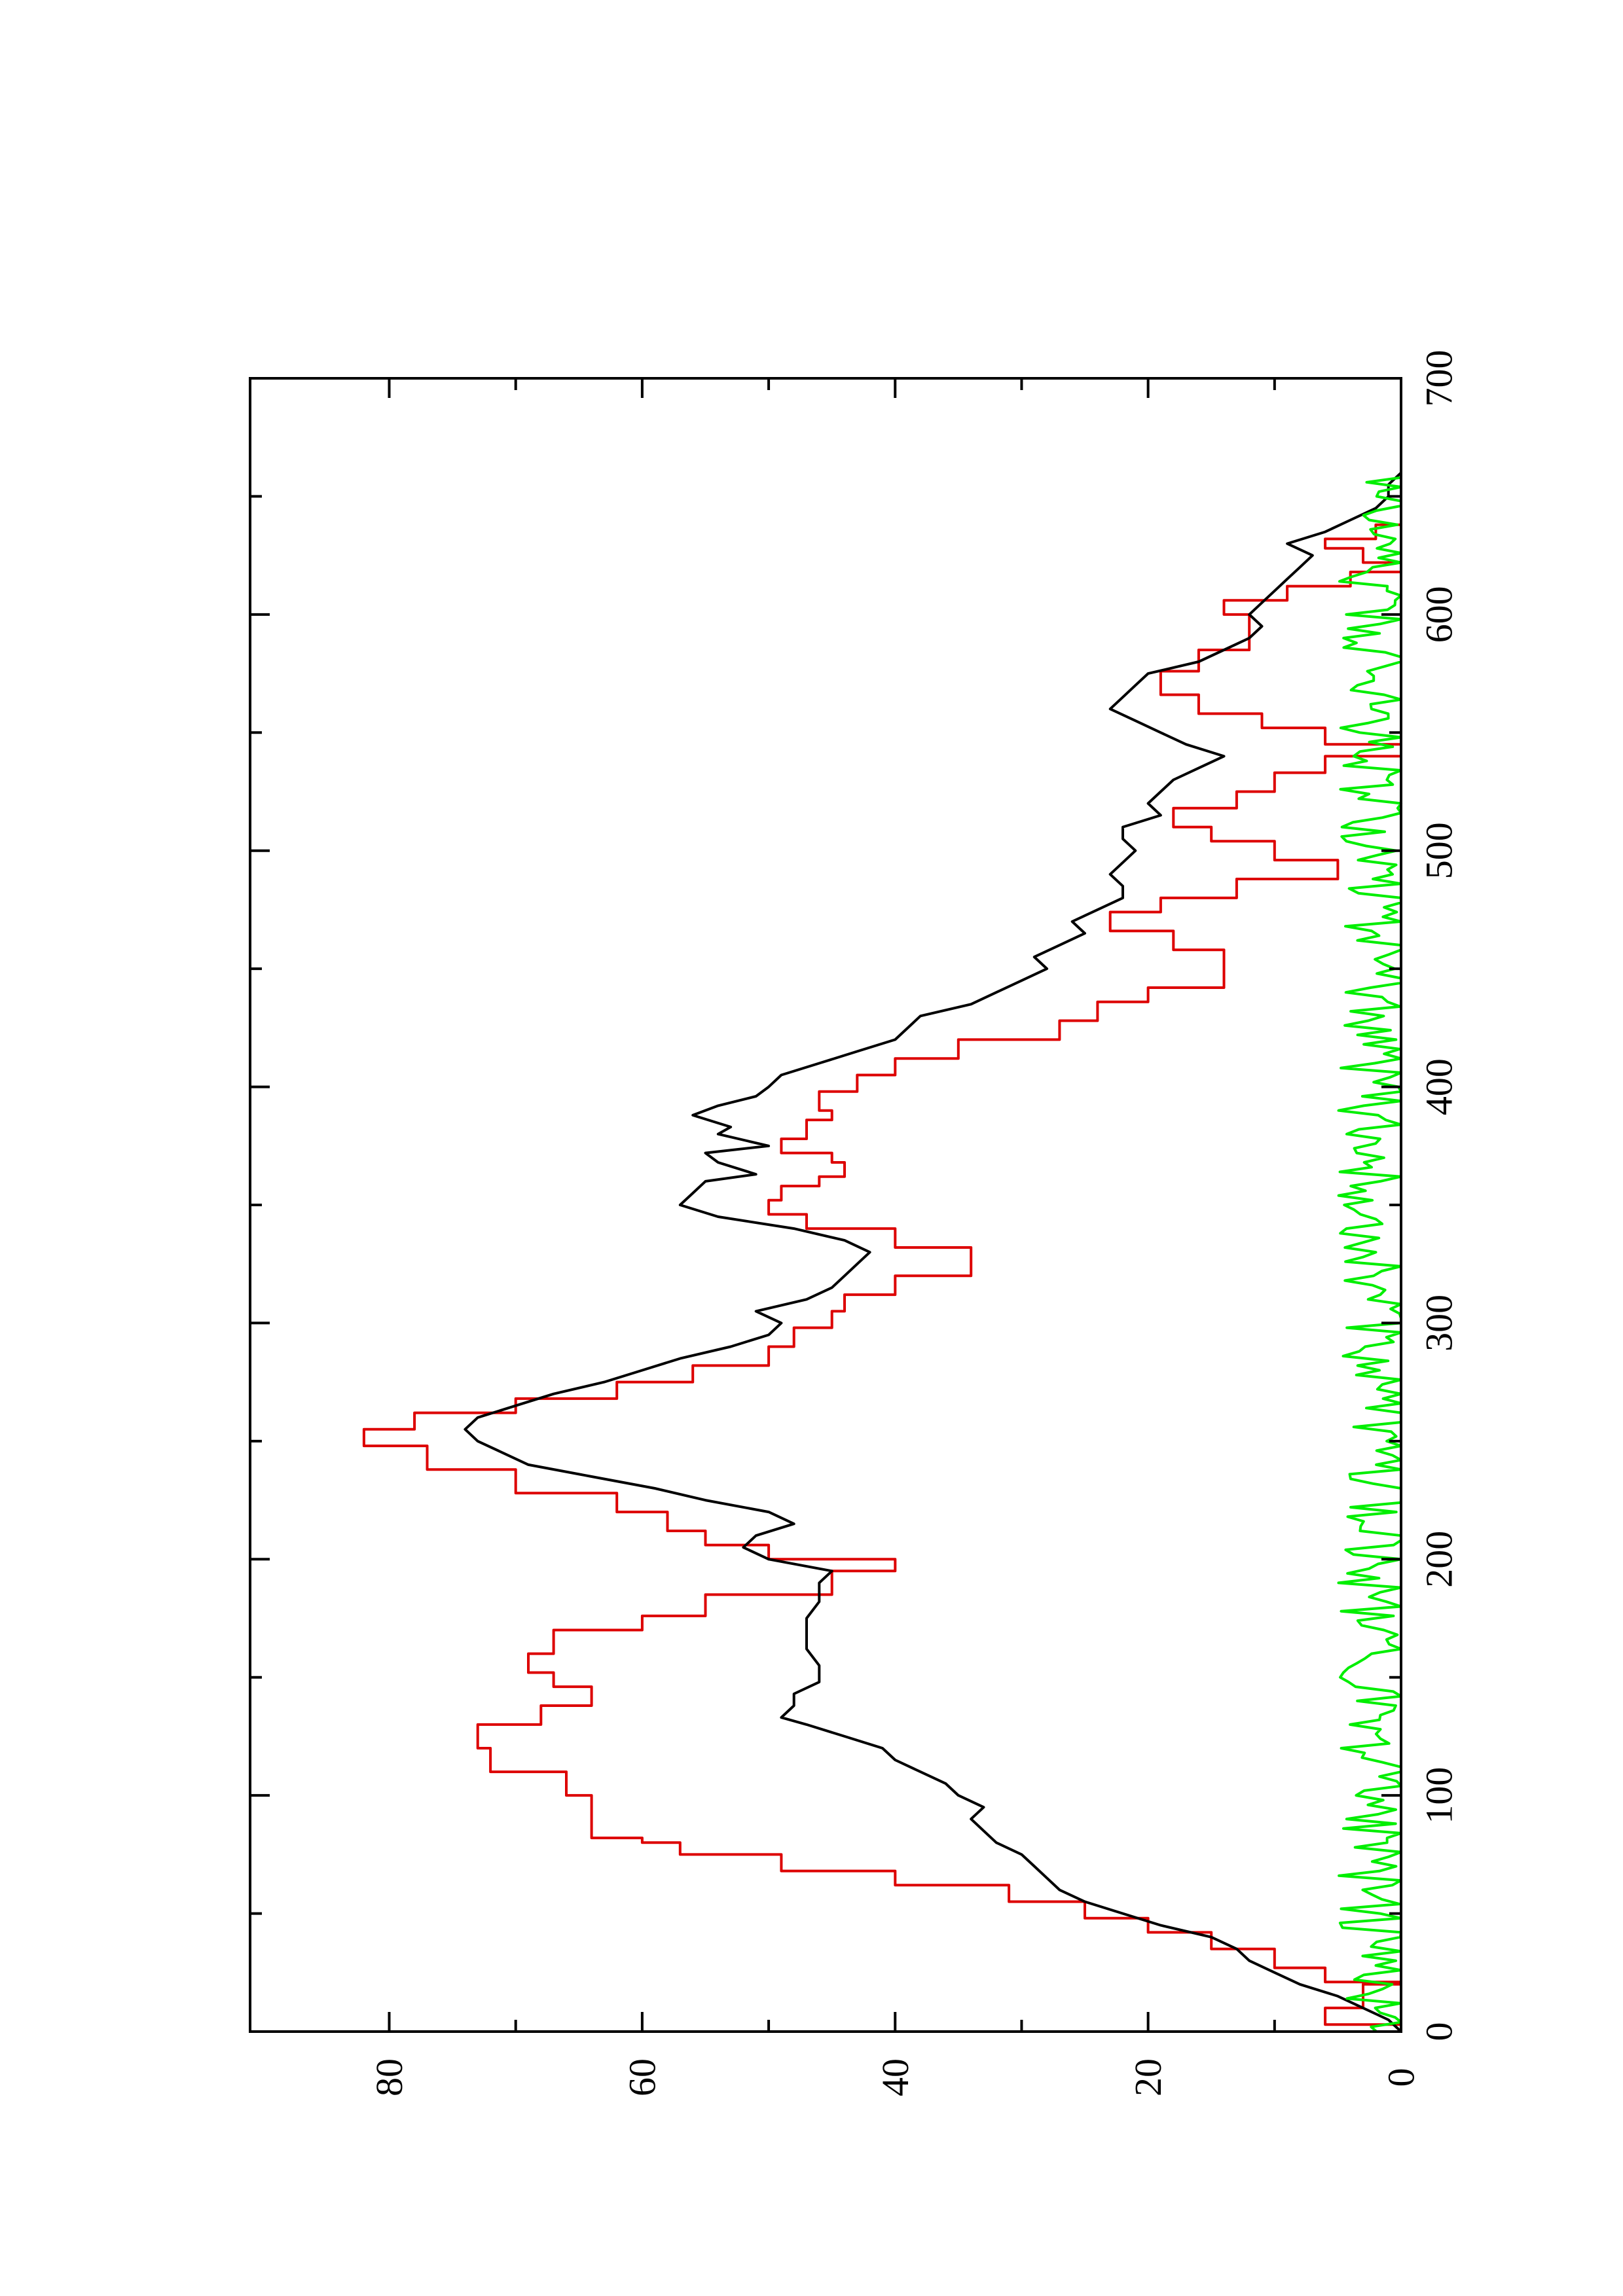  Describe the element at coordinates (1439, 378) in the screenshot. I see `x-tick-label: 700` at that location.